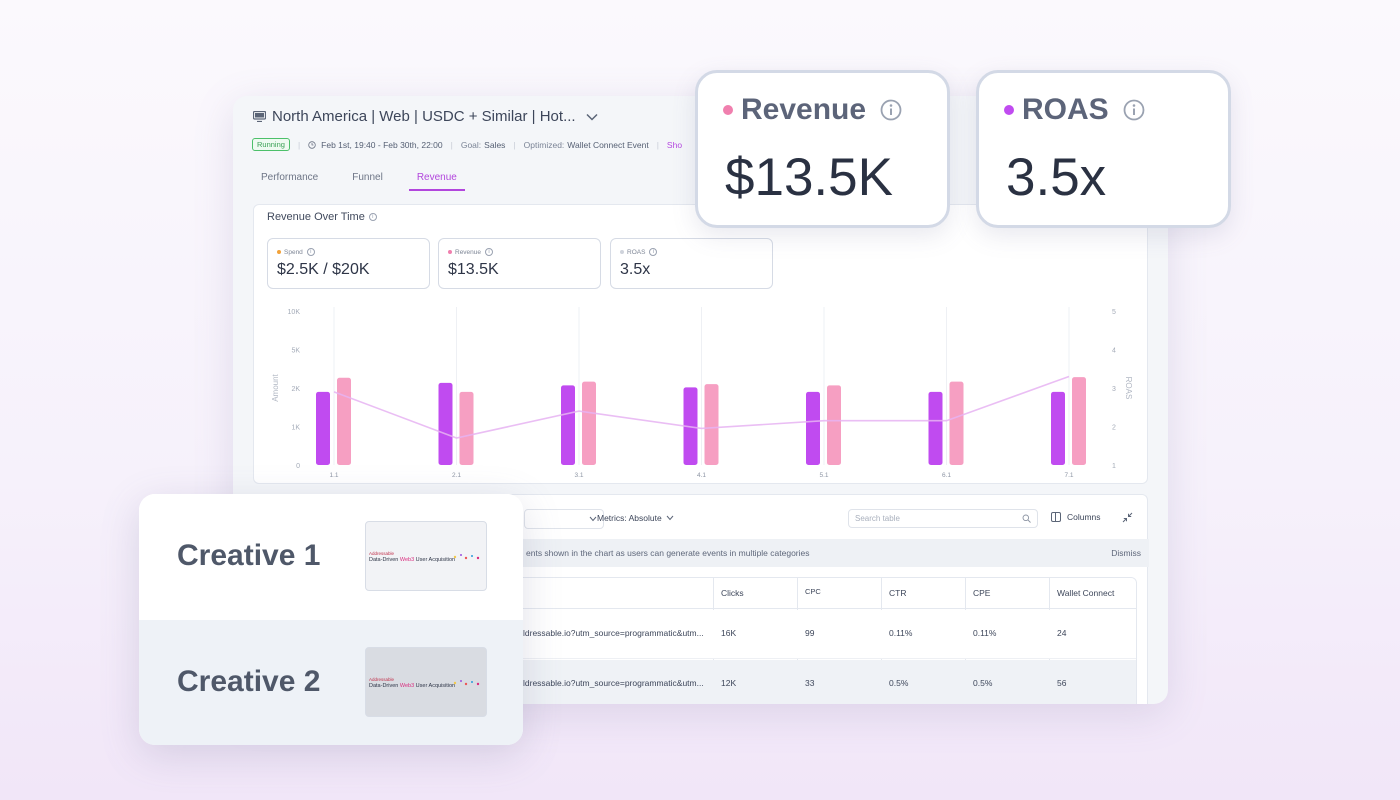 Image resolution: width=1400 pixels, height=800 pixels. I want to click on collapse-icon, so click(1127, 517).